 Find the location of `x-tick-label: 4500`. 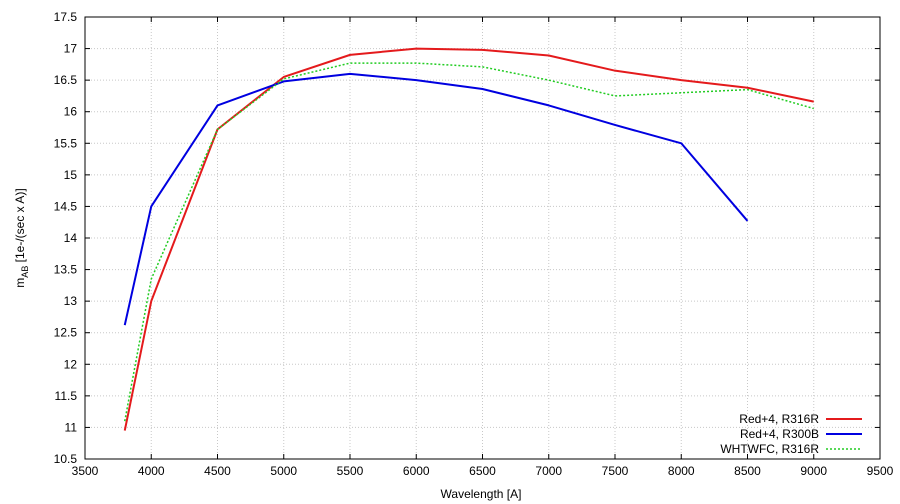

x-tick-label: 4500 is located at coordinates (217, 471).